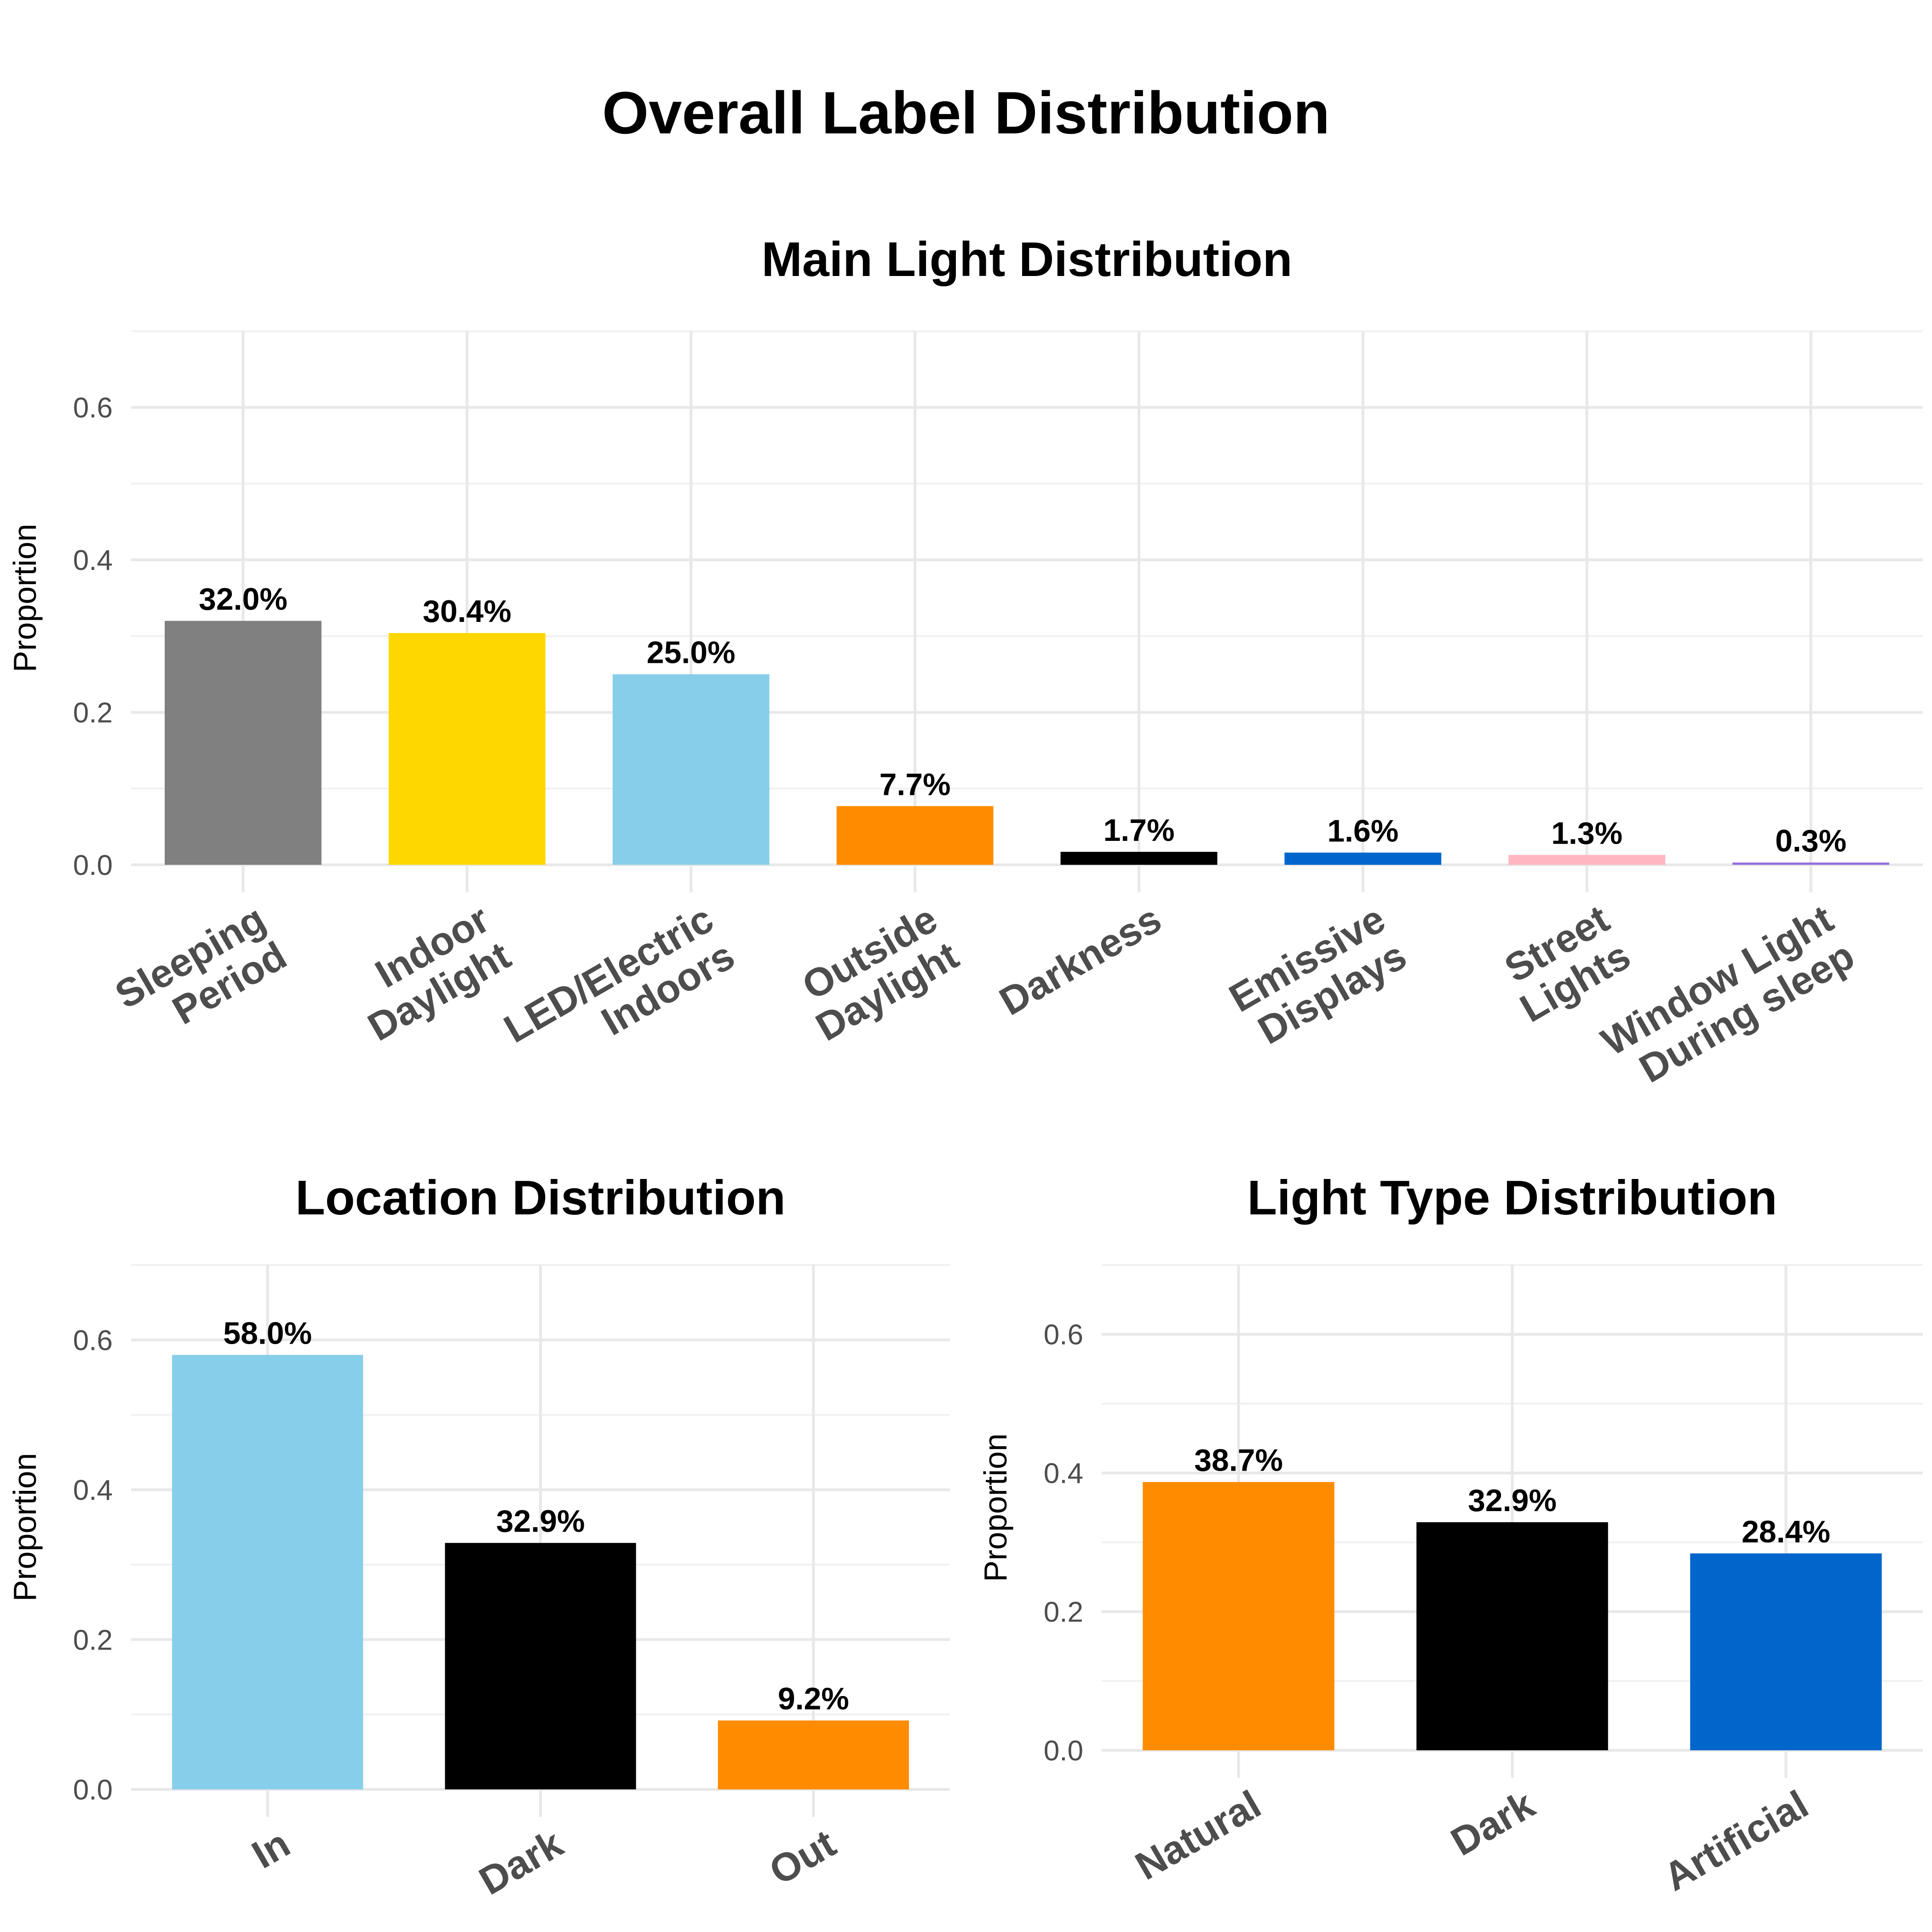  Describe the element at coordinates (267, 1333) in the screenshot. I see `data-label: 58.0%` at that location.